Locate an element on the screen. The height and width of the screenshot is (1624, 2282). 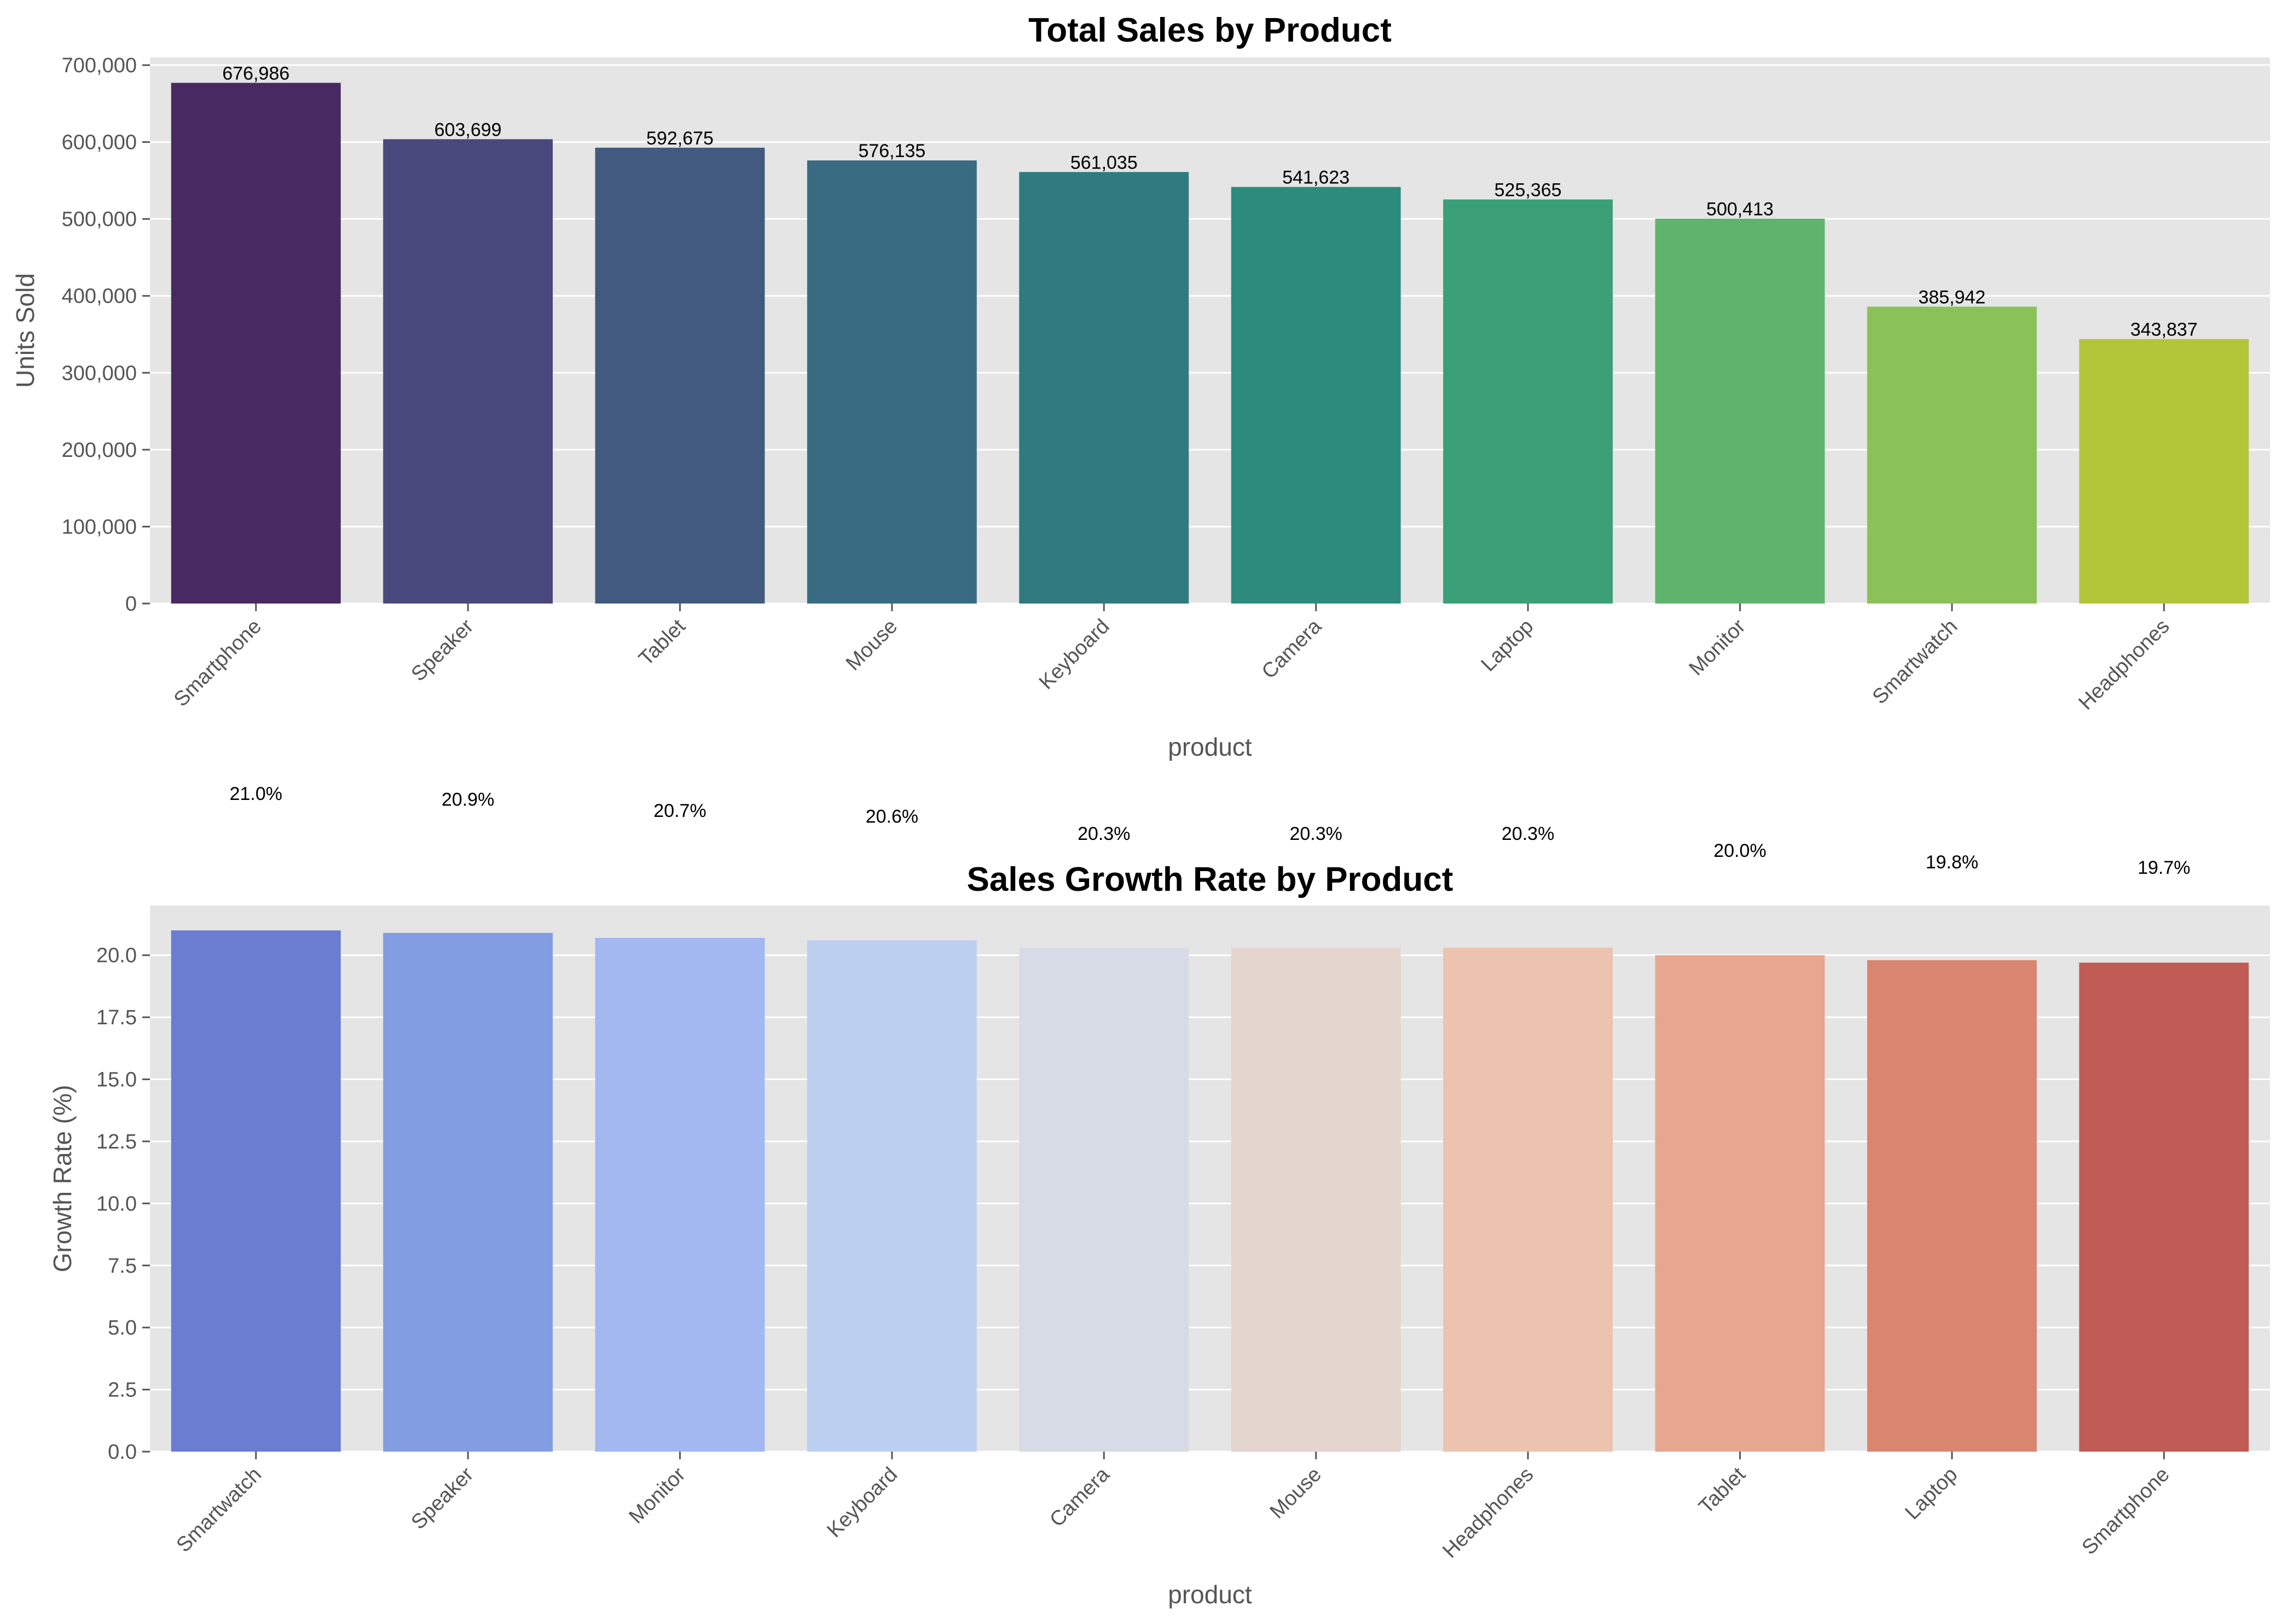
bar-value-label: 561,035 is located at coordinates (1104, 162).